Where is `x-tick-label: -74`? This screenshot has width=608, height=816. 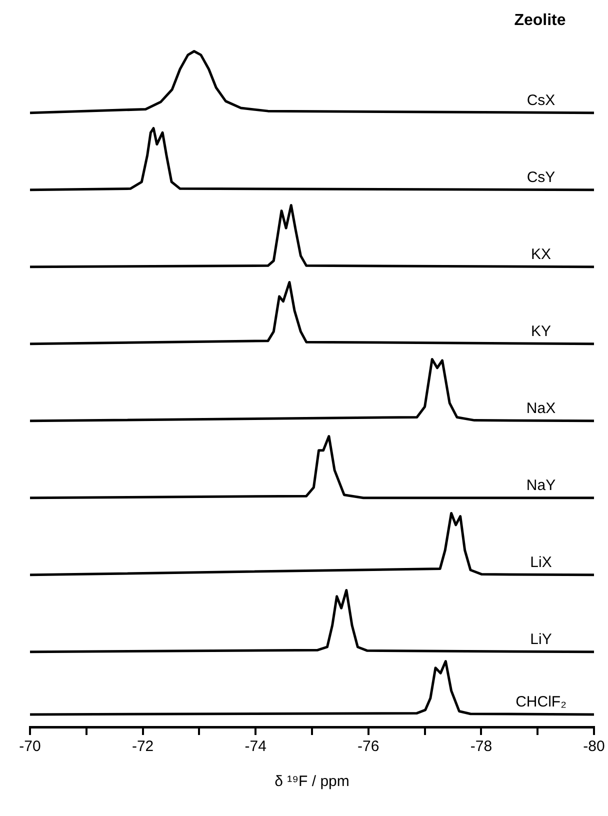 x-tick-label: -74 is located at coordinates (255, 747).